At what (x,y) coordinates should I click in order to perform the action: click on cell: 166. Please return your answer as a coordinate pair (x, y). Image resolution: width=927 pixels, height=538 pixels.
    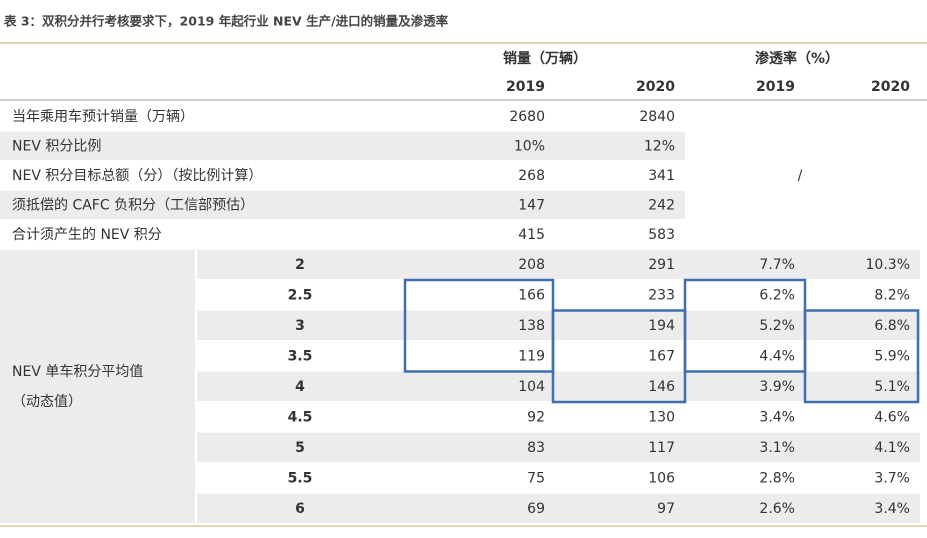
    Looking at the image, I should click on (531, 295).